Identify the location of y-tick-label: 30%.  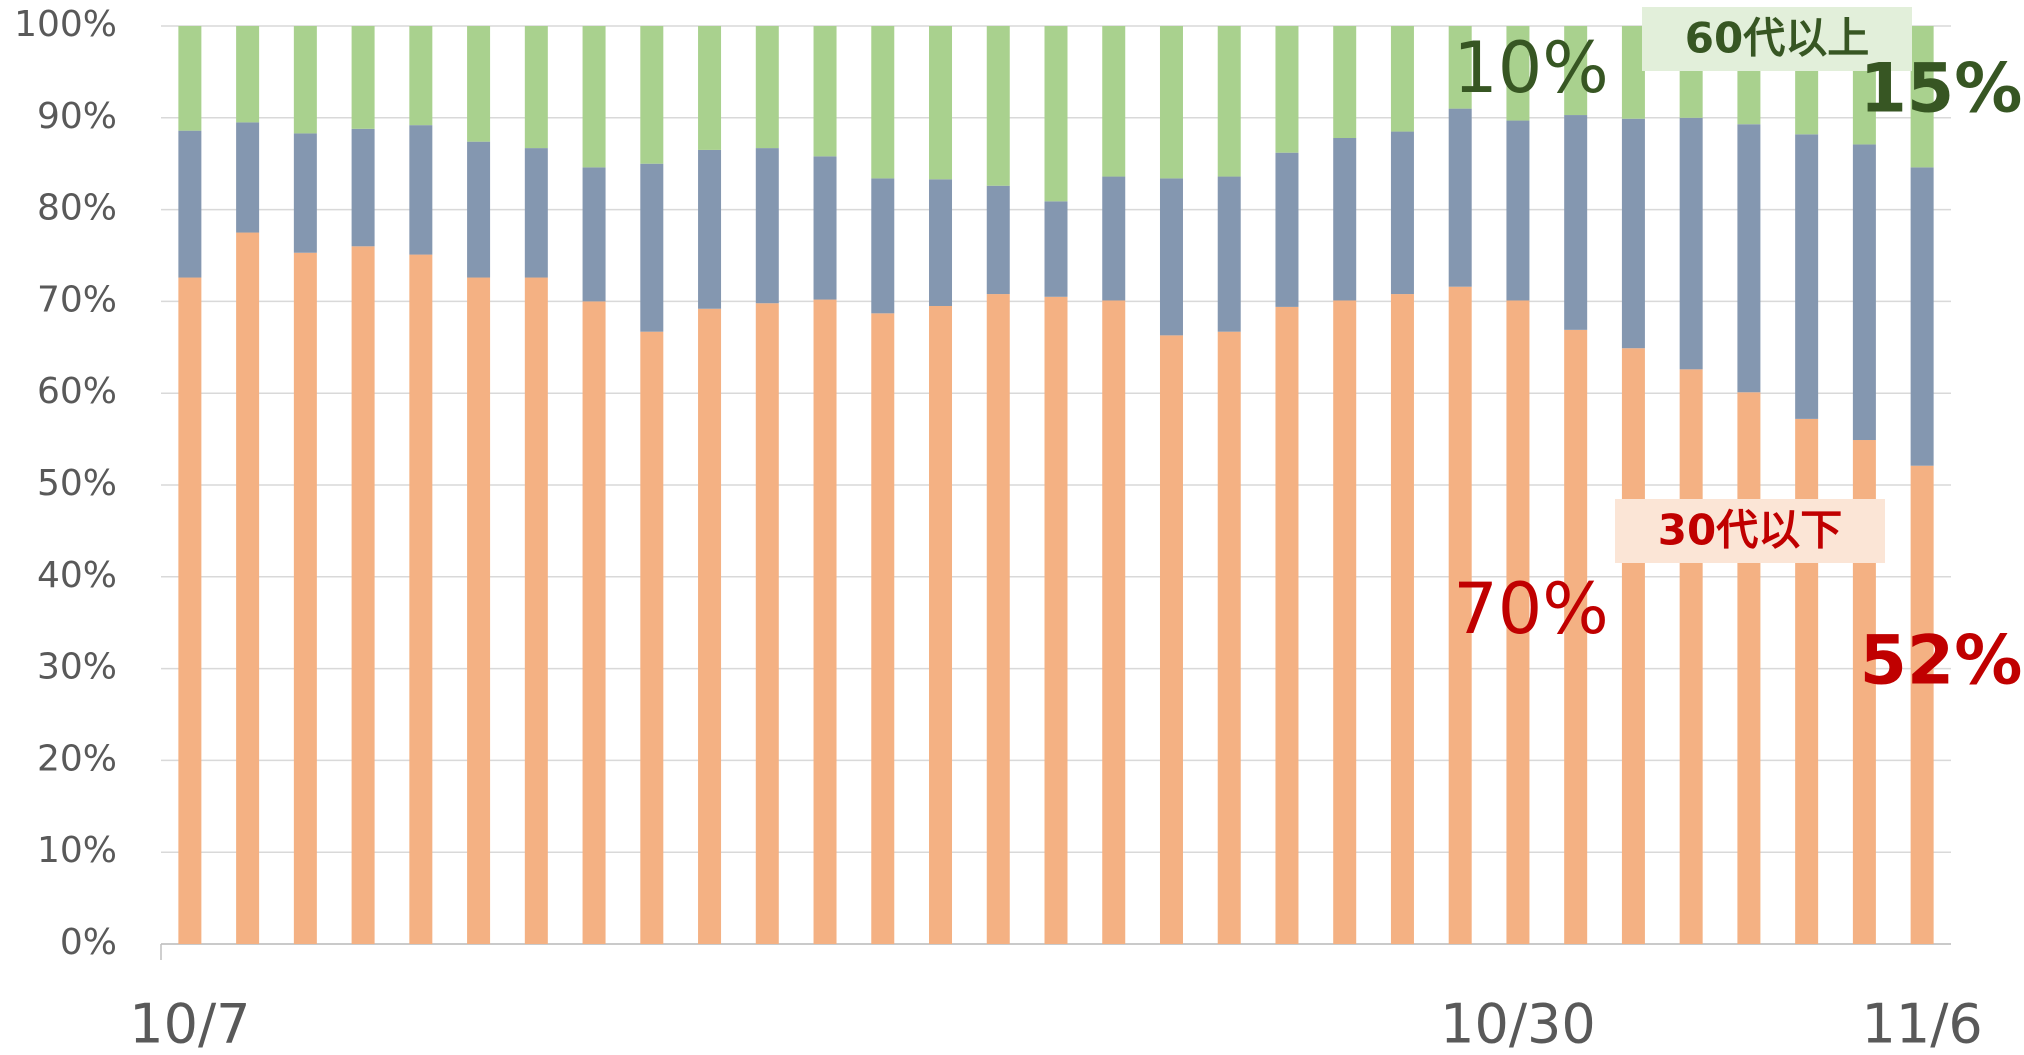
(77, 667).